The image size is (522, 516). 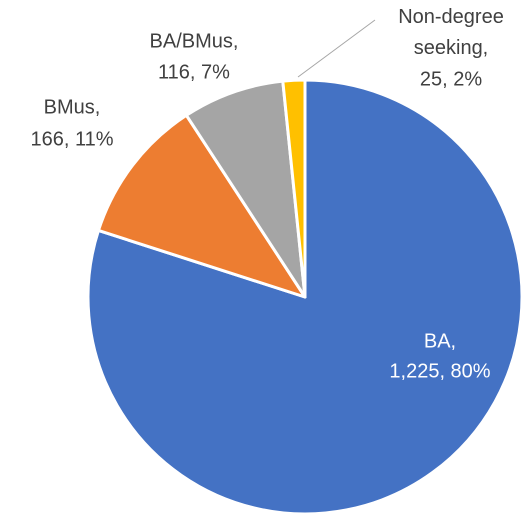 What do you see at coordinates (71, 123) in the screenshot?
I see `data-label: BMus, 166, 11%` at bounding box center [71, 123].